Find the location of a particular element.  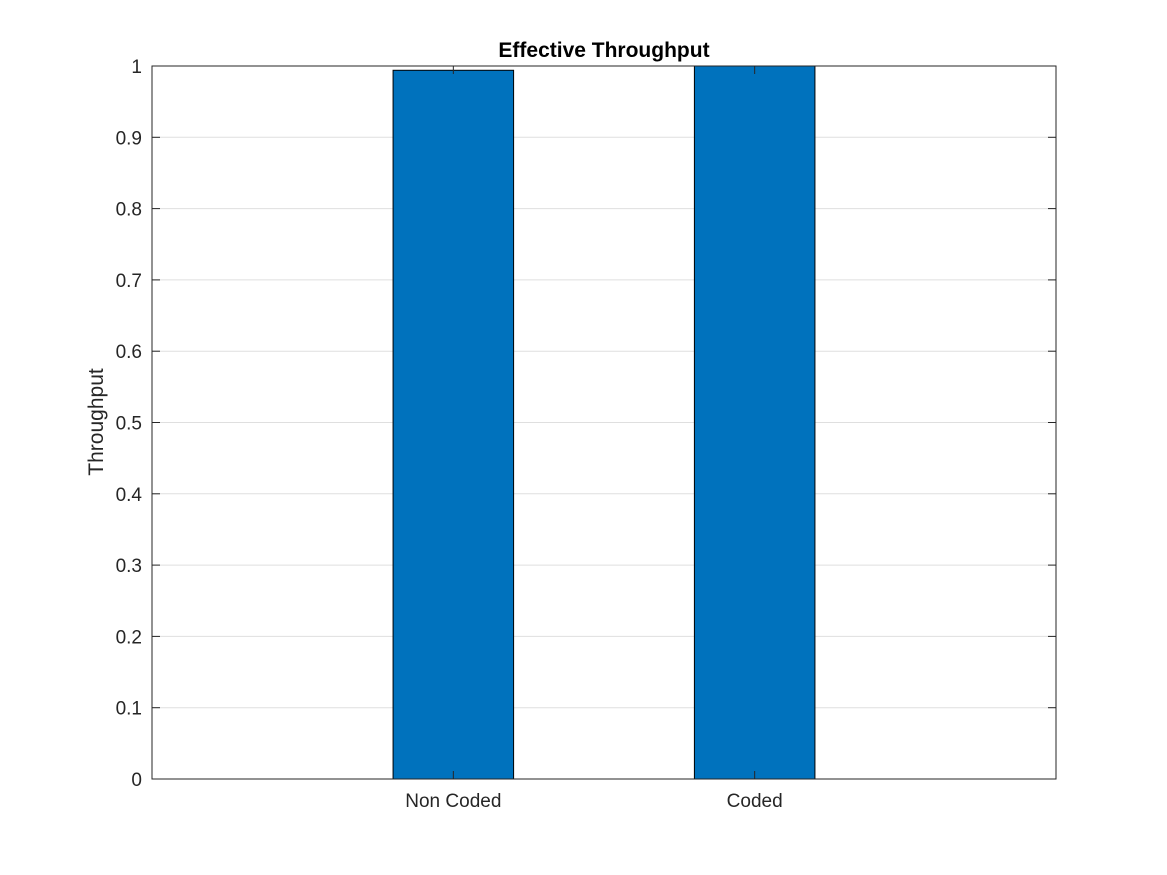

y-tick-label: 0.6 is located at coordinates (129, 352).